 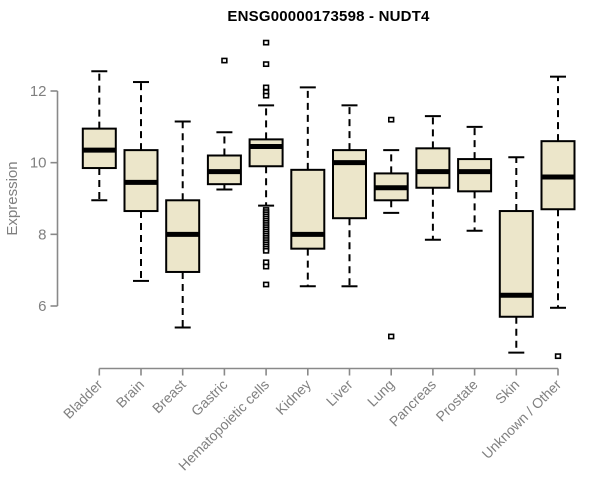 I want to click on x-tick-label: Liver, so click(x=339, y=392).